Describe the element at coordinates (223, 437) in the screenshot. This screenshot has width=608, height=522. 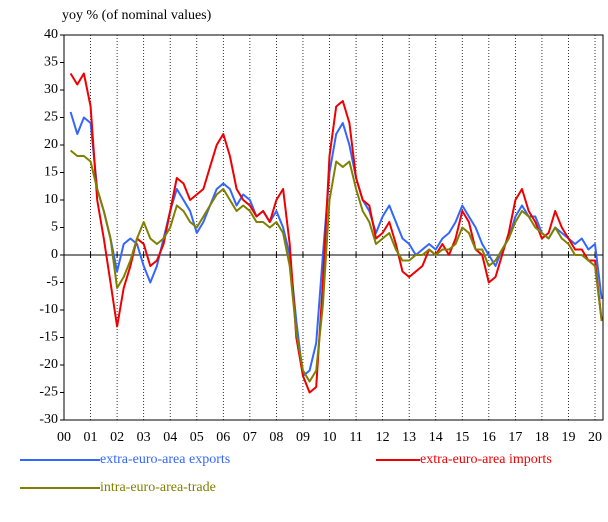
I see `x-tick-label: 06` at that location.